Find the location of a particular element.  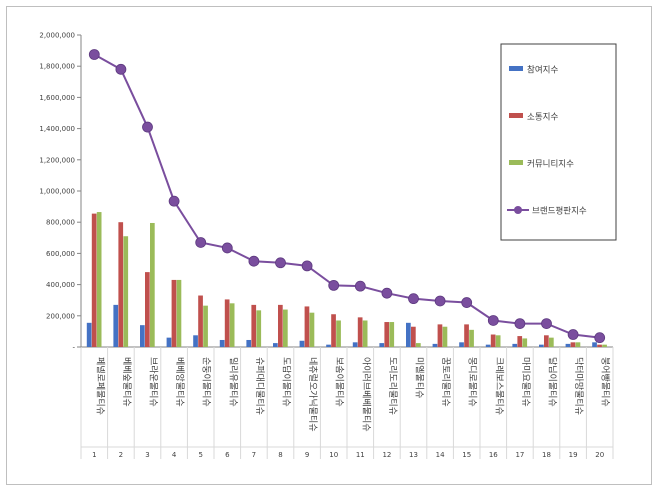

rank-label-9: 9 is located at coordinates (307, 455).